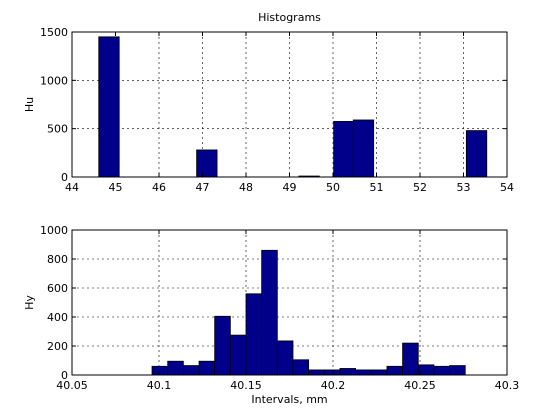  I want to click on y-tick-label: 200, so click(57, 346).